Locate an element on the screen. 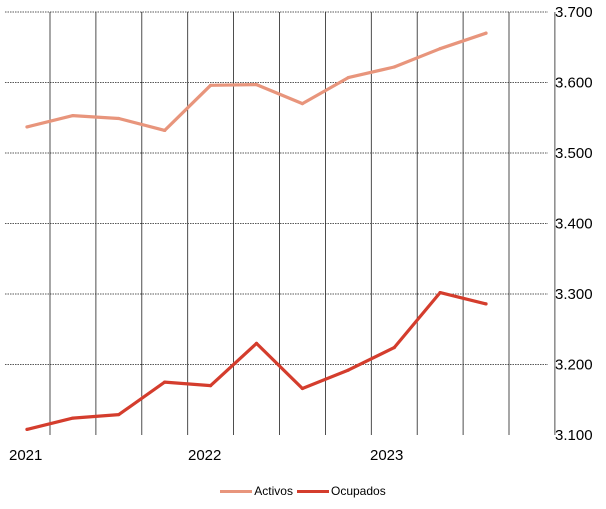  y-tick-label: 3.700 is located at coordinates (574, 12).